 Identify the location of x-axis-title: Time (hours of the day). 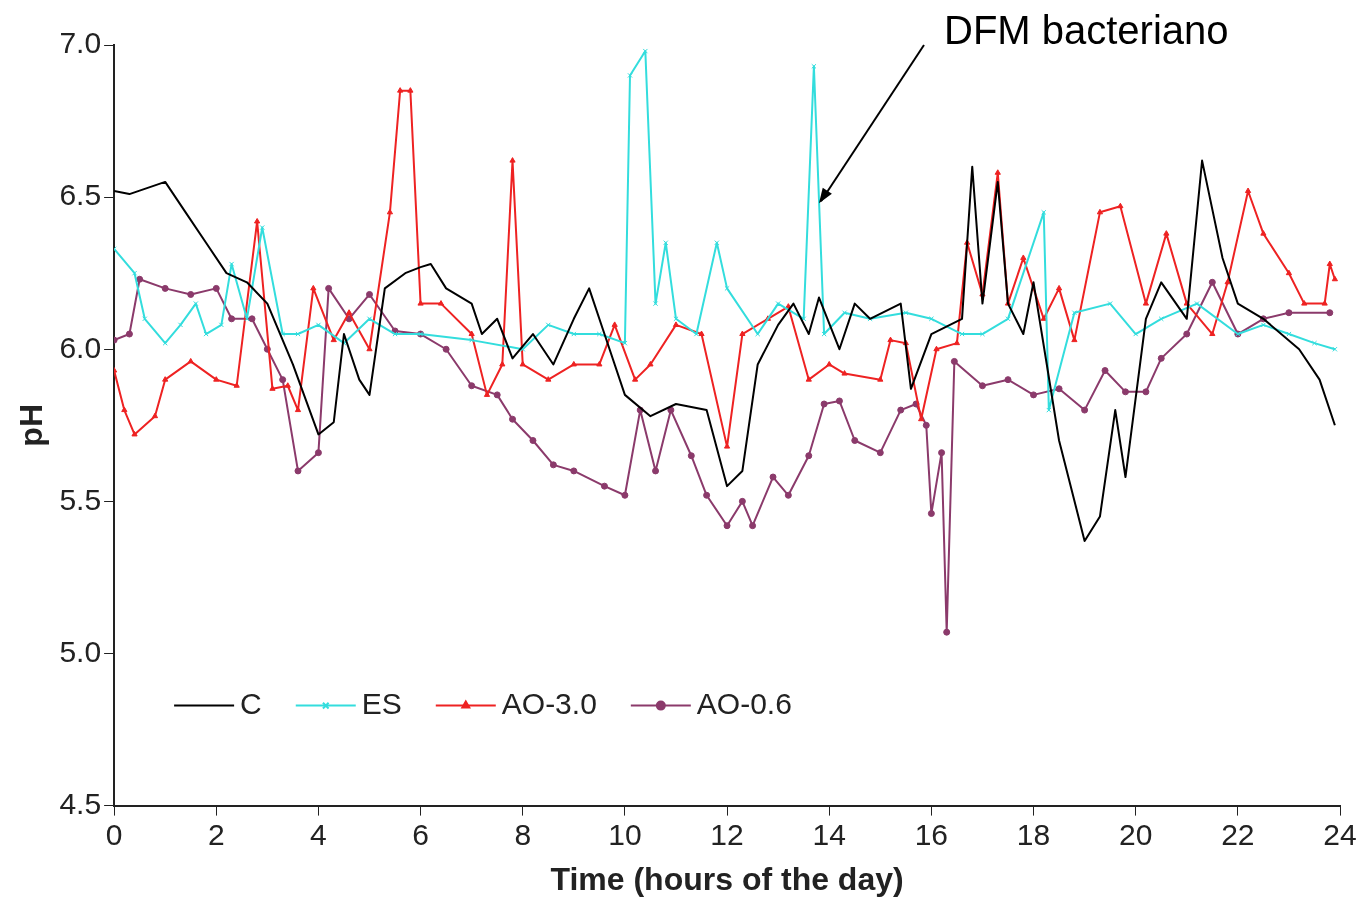
(727, 878).